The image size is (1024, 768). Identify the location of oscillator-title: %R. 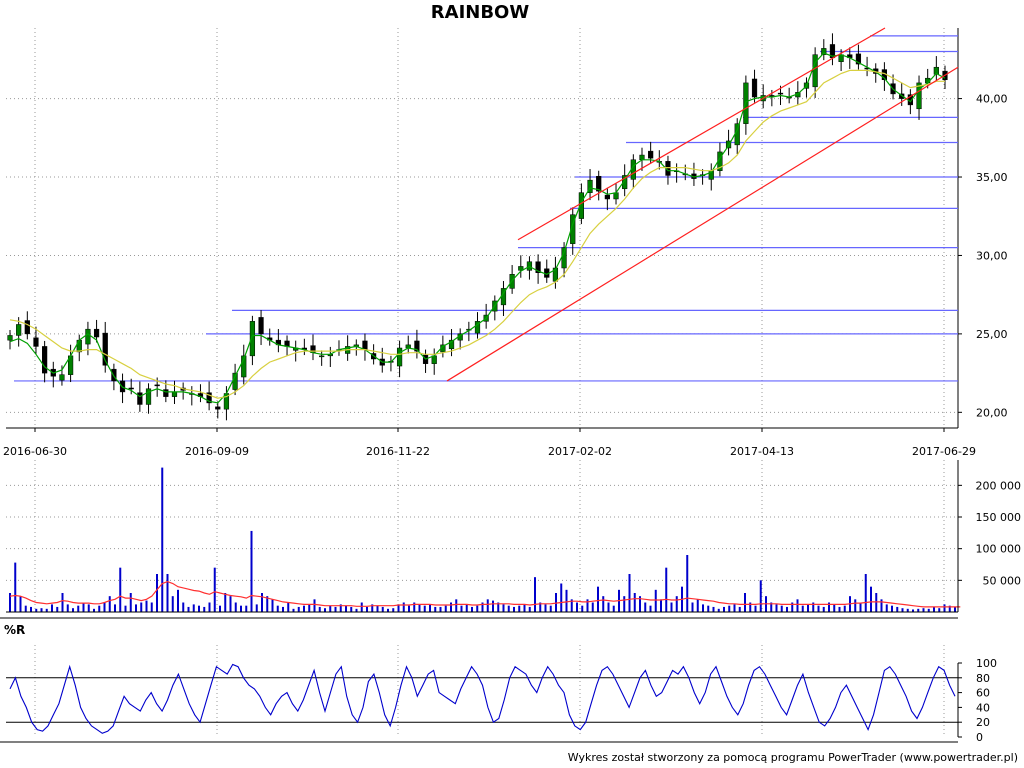
(14, 630).